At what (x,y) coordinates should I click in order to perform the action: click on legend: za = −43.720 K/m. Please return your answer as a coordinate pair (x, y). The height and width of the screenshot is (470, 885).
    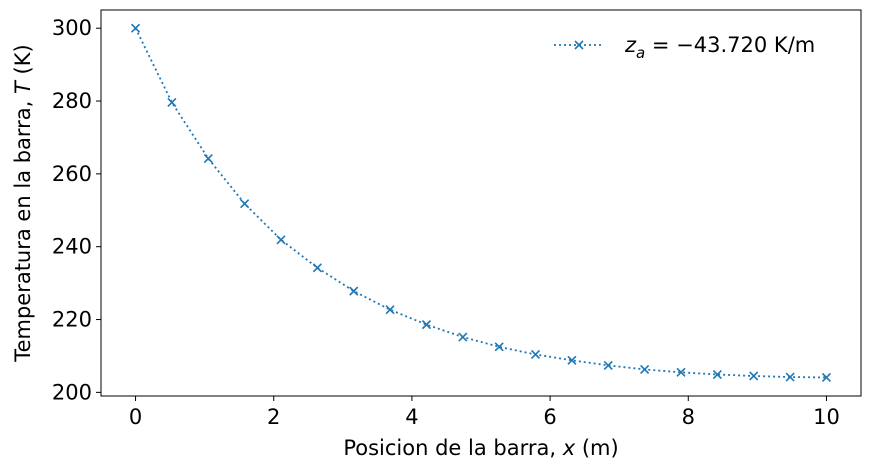
    Looking at the image, I should click on (684, 47).